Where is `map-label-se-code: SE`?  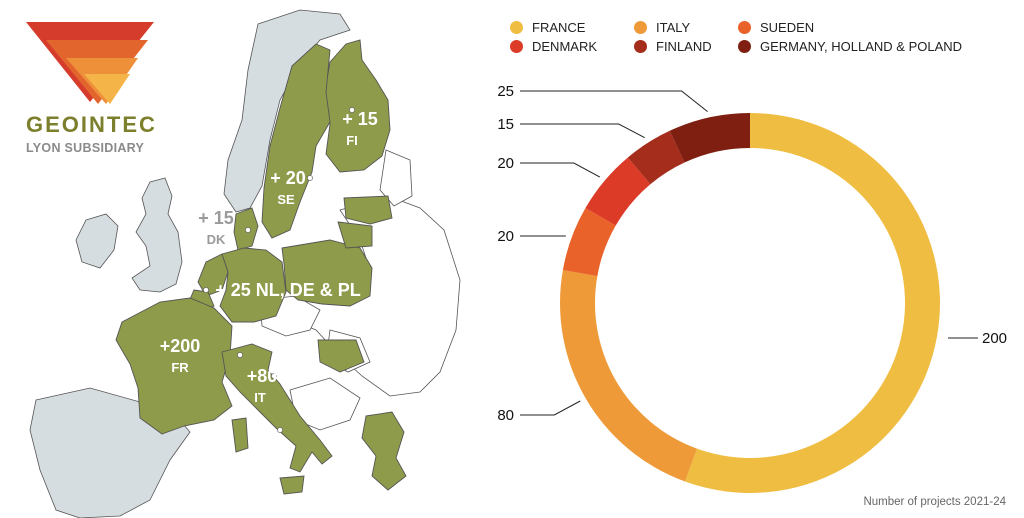 map-label-se-code: SE is located at coordinates (286, 199).